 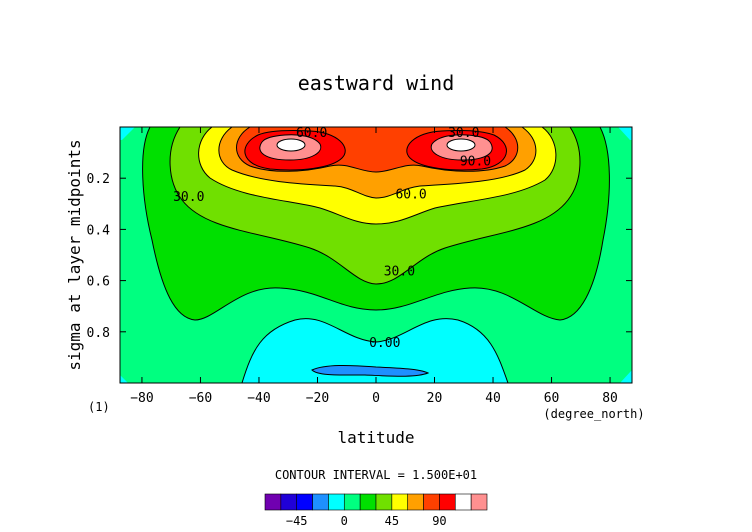 I want to click on y-tick-label: 0.6, so click(x=98, y=282).